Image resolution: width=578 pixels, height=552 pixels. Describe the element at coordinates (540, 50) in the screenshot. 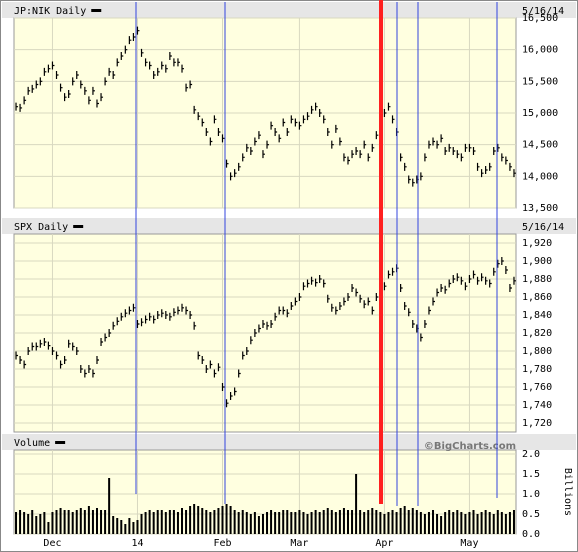

I see `y-tick-label: 16,000` at that location.